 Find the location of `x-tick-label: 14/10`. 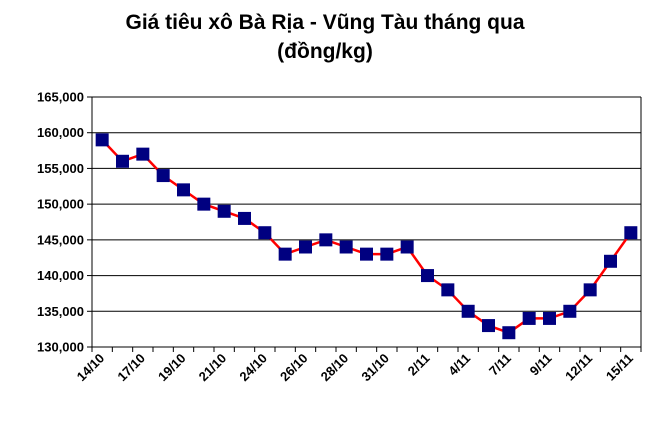

x-tick-label: 14/10 is located at coordinates (91, 368).